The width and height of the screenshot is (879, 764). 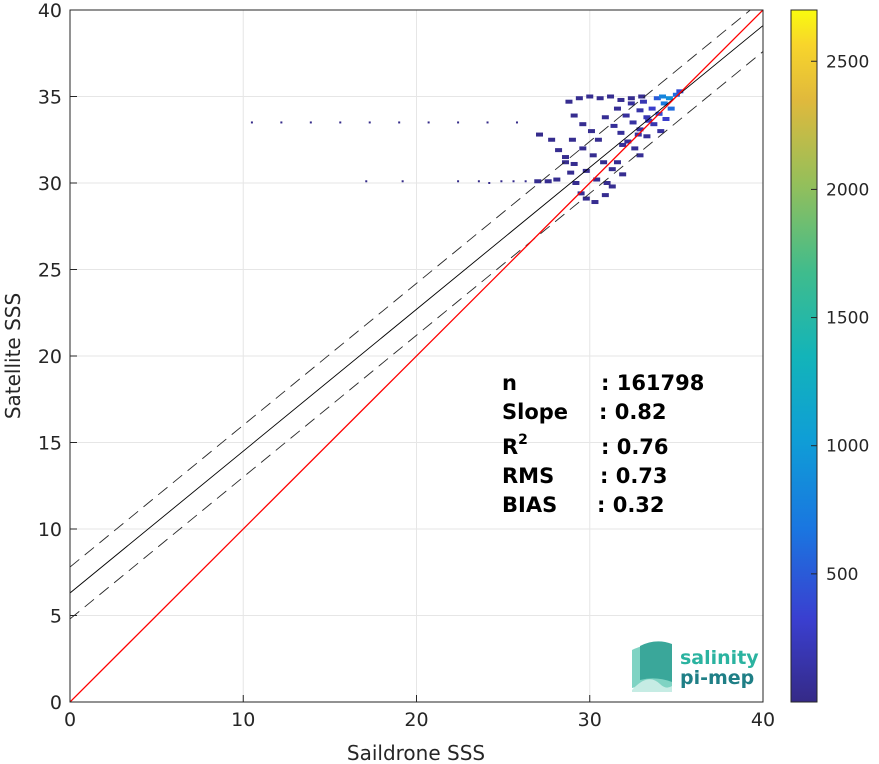 I want to click on stat-slope-value: : 0.82, so click(x=633, y=412).